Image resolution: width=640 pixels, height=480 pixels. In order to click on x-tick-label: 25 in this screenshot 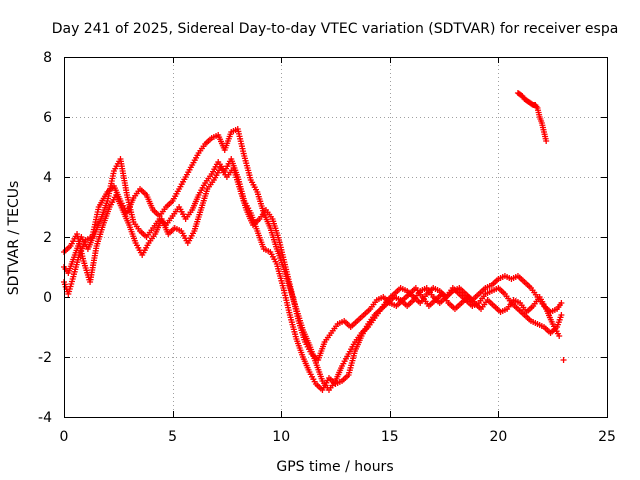, I will do `click(607, 437)`.